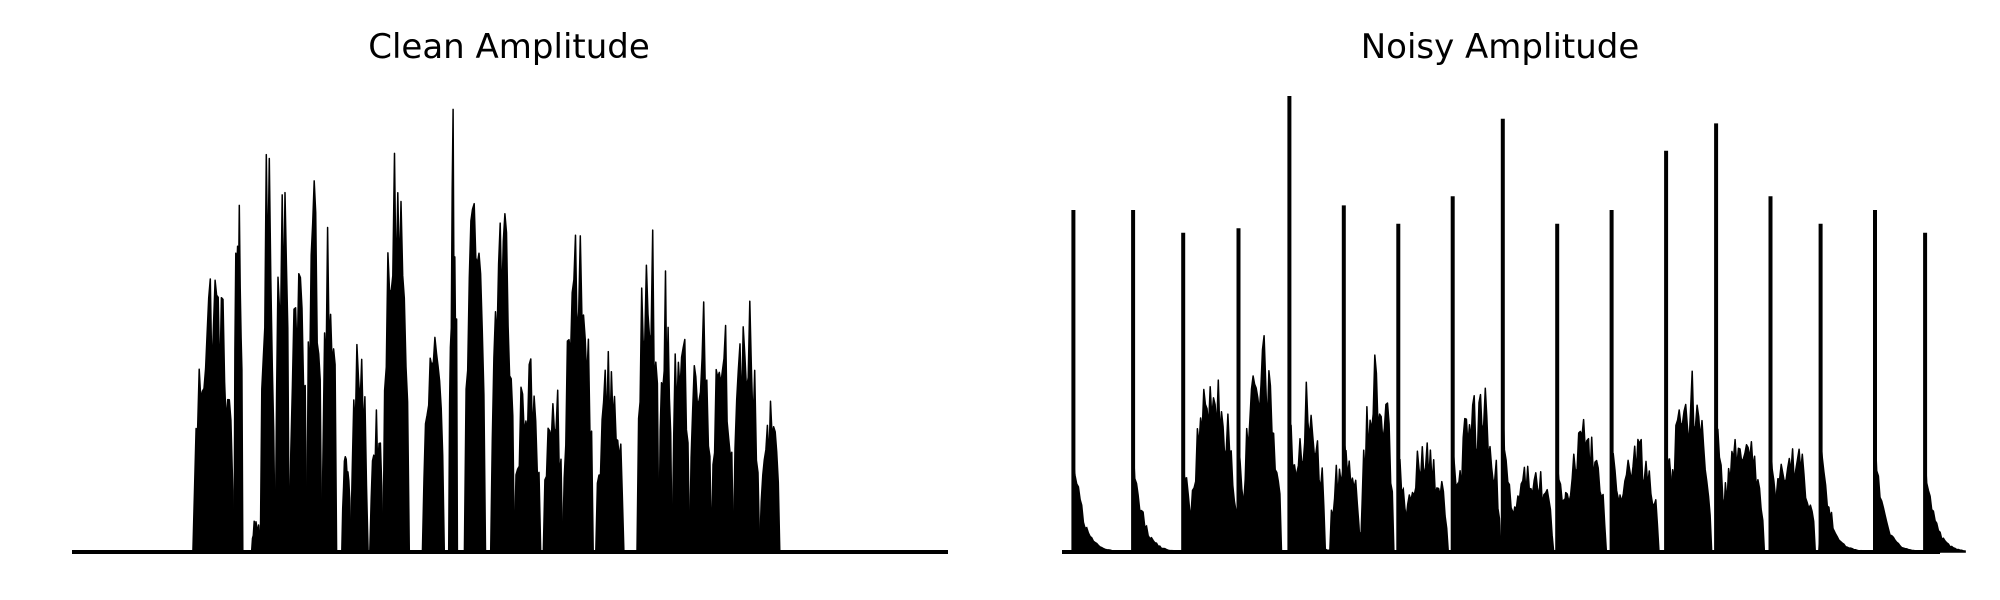 The image size is (2000, 600). What do you see at coordinates (1500, 47) in the screenshot?
I see `noisy-amplitude-title: Noisy Amplitude` at bounding box center [1500, 47].